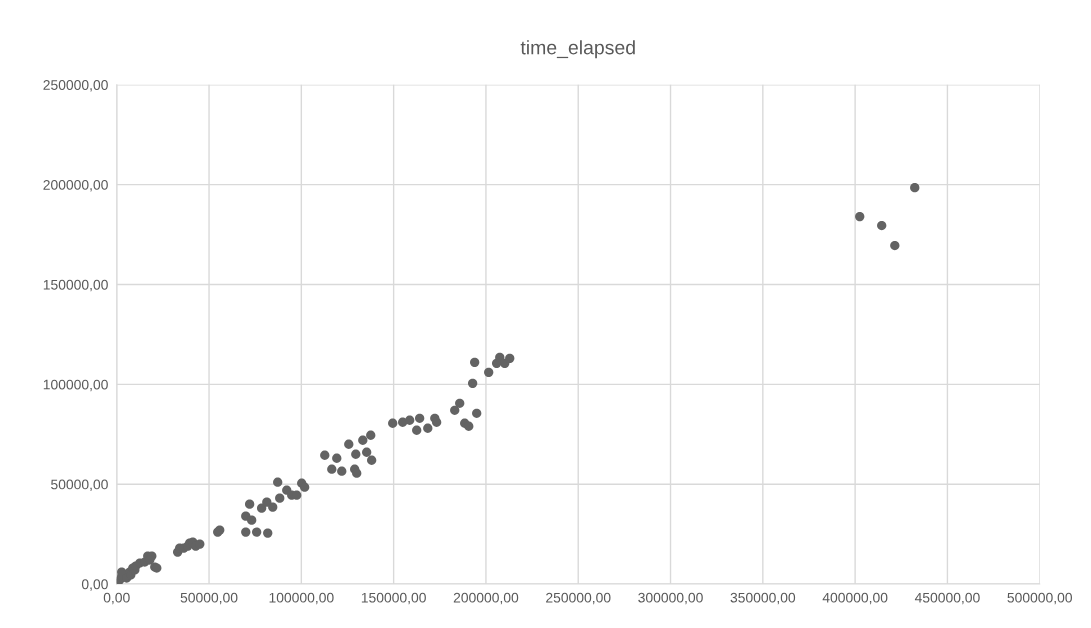 This screenshot has height=628, width=1091. Describe the element at coordinates (577, 49) in the screenshot. I see `chart-title: time_elapsed` at that location.